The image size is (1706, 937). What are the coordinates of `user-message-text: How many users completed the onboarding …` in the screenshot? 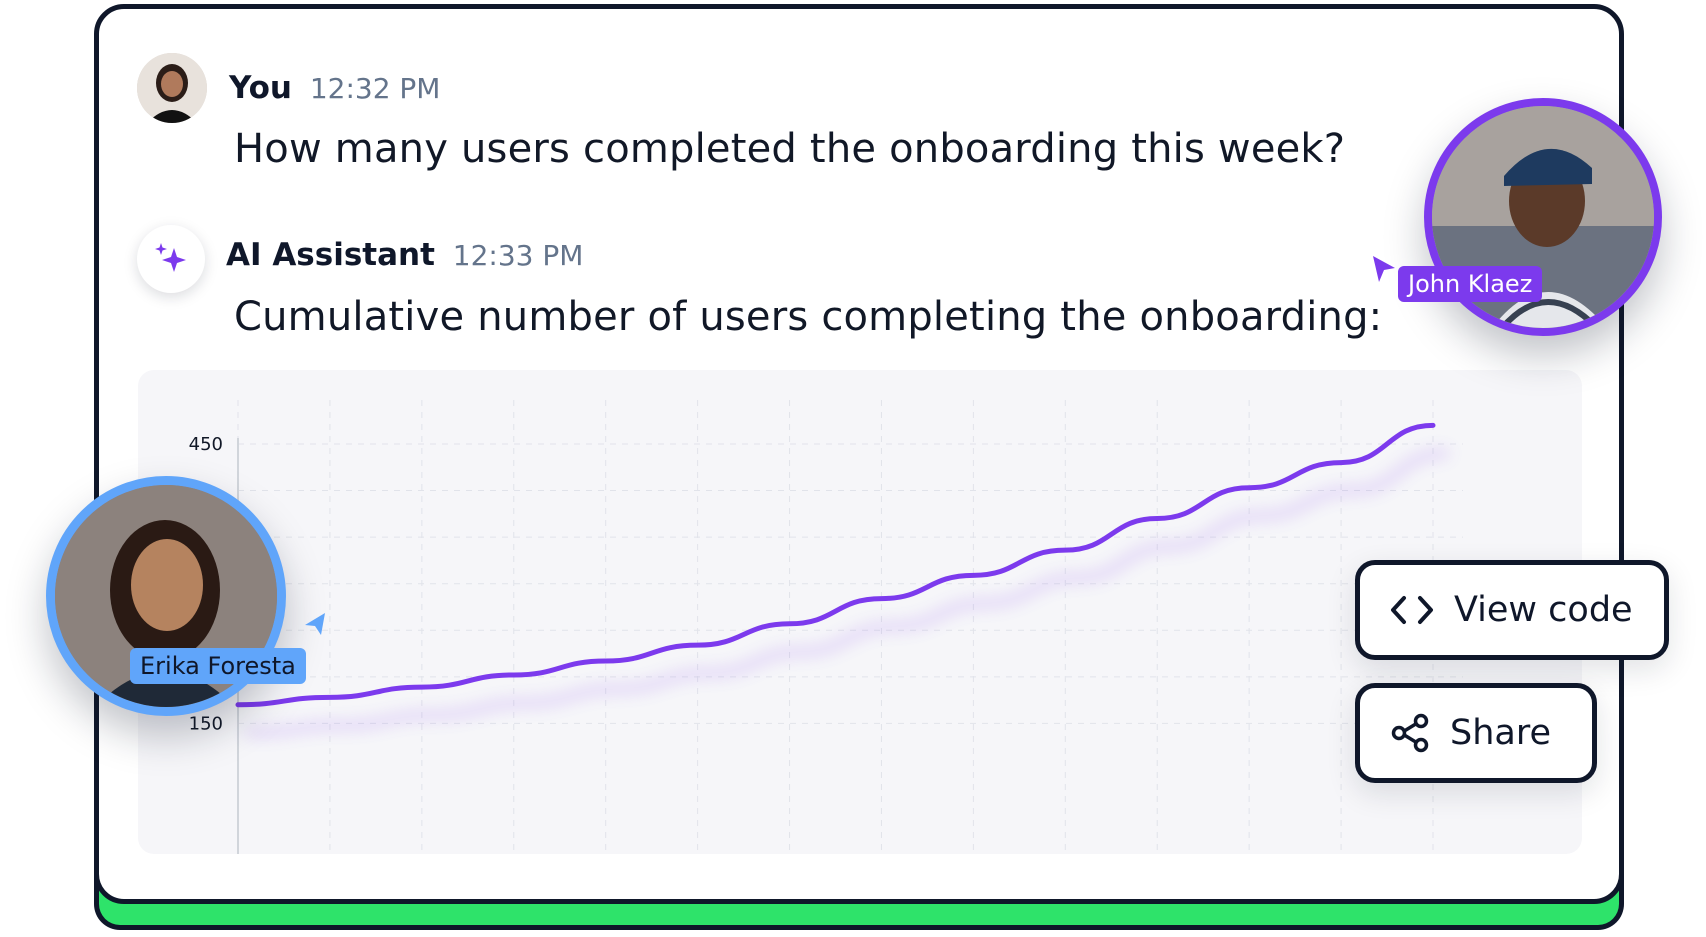 It's located at (790, 149).